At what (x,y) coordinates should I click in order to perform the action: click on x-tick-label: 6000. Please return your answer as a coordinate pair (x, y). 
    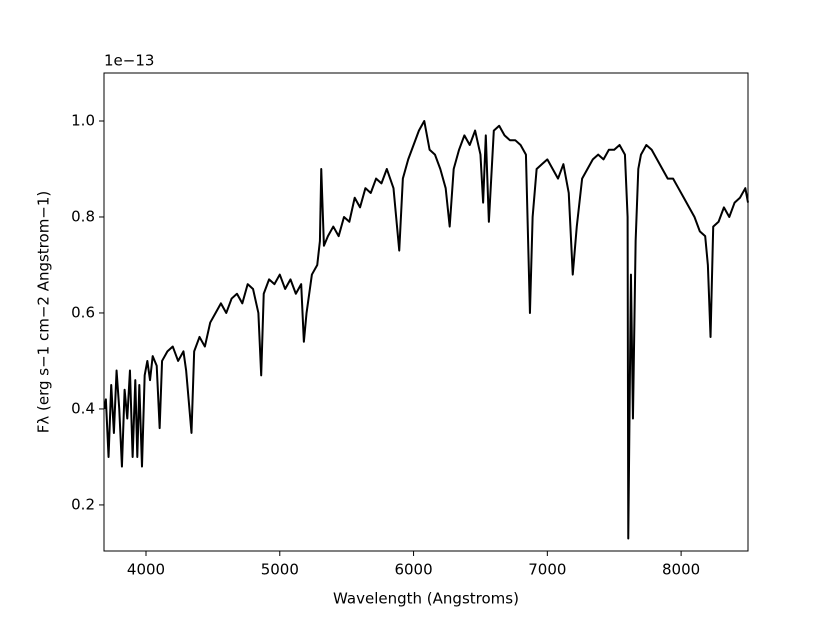
    Looking at the image, I should click on (413, 570).